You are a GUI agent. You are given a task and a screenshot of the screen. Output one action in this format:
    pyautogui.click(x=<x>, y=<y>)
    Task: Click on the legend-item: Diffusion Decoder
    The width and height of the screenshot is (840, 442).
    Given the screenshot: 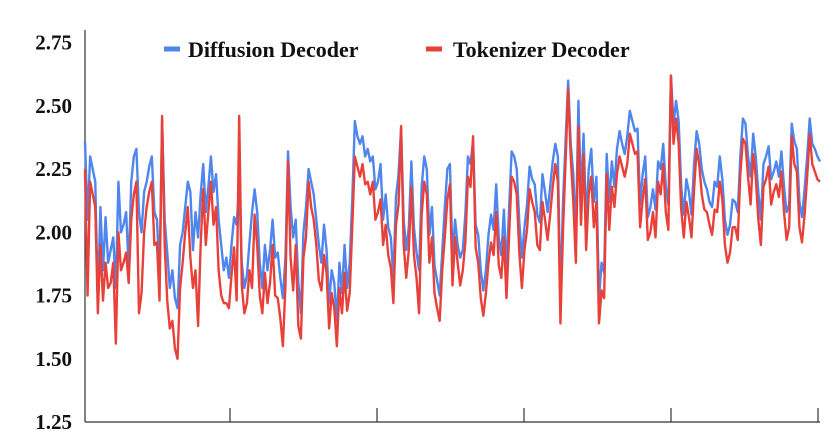 What is the action you would take?
    pyautogui.click(x=261, y=49)
    